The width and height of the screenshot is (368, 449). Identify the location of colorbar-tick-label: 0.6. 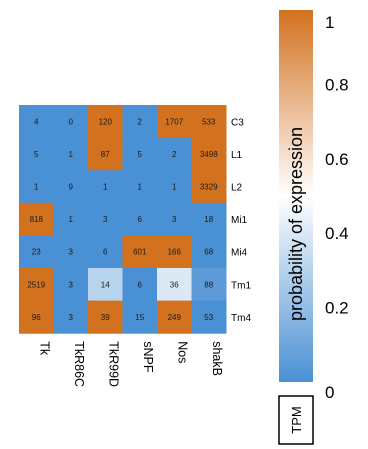
(337, 159).